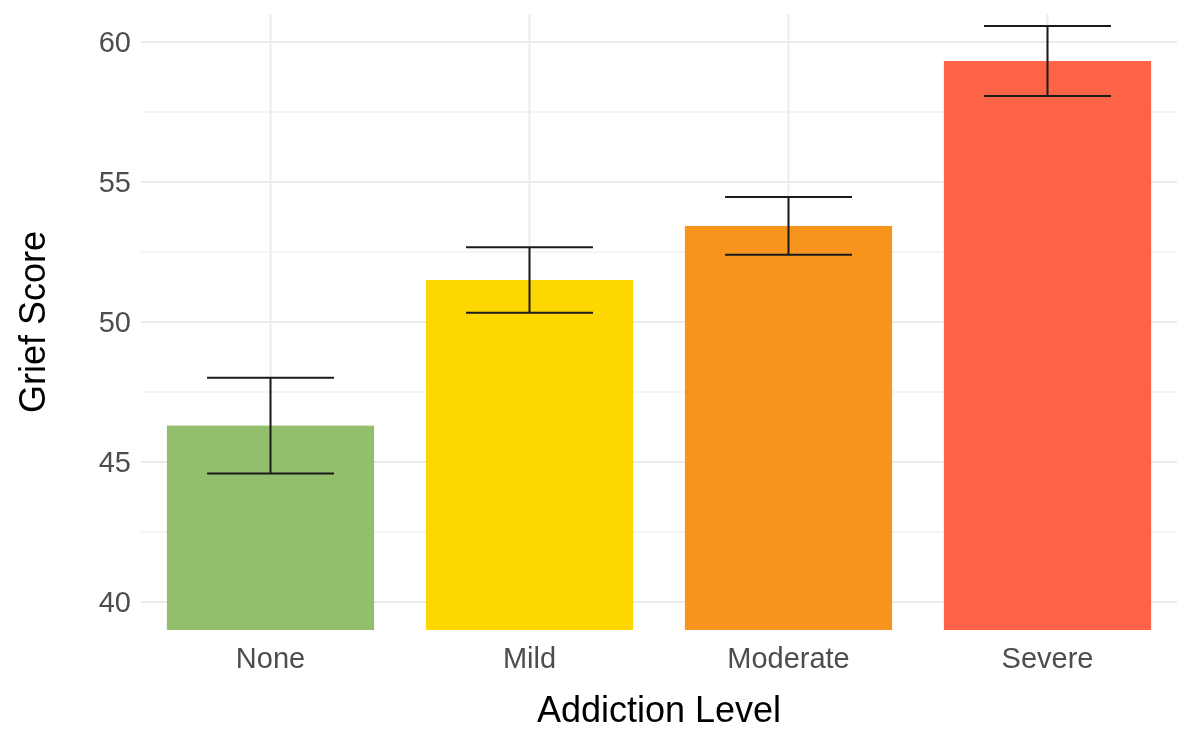 The image size is (1188, 734). I want to click on x-tick-label: Moderate, so click(788, 658).